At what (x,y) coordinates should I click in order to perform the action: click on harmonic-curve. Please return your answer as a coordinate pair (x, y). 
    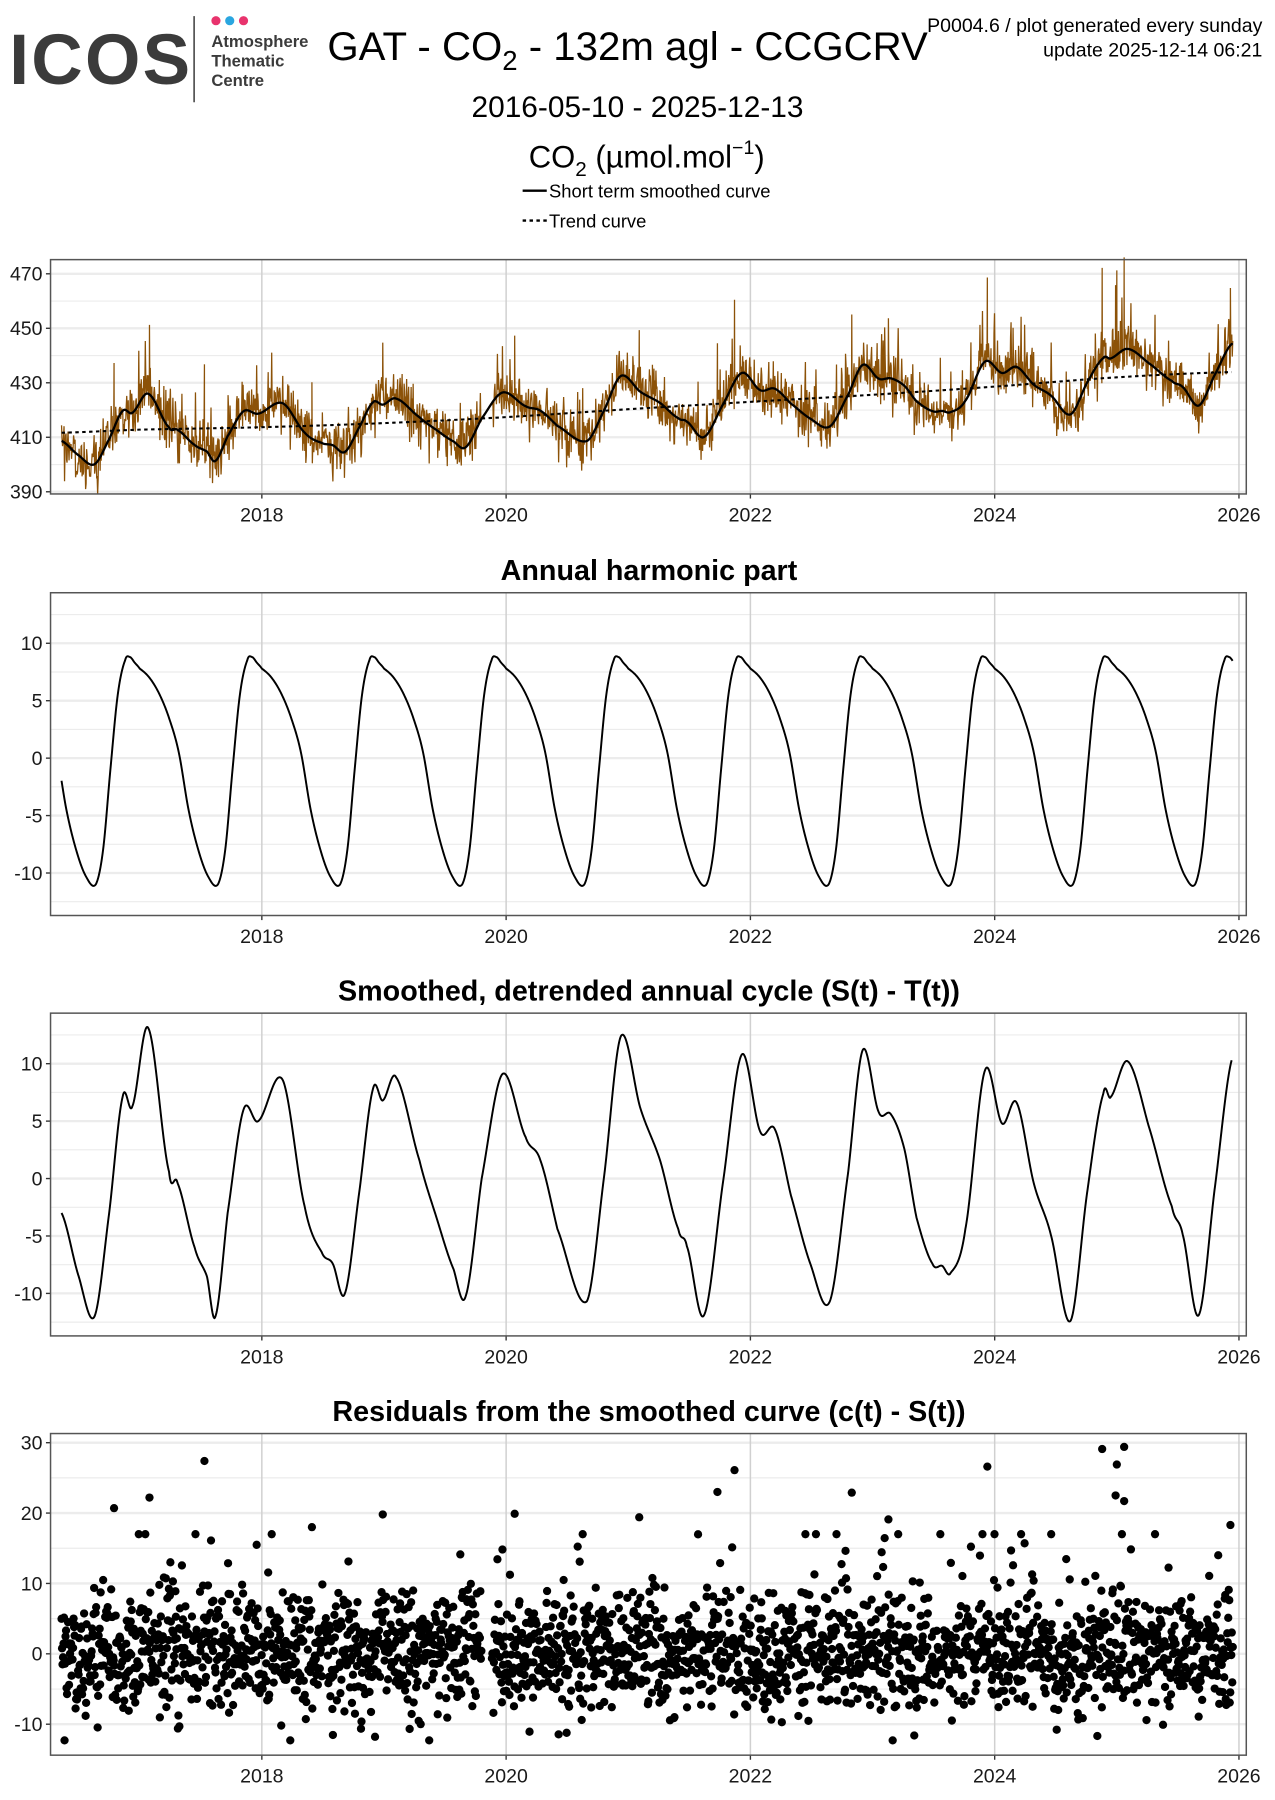
    Looking at the image, I should click on (647, 771).